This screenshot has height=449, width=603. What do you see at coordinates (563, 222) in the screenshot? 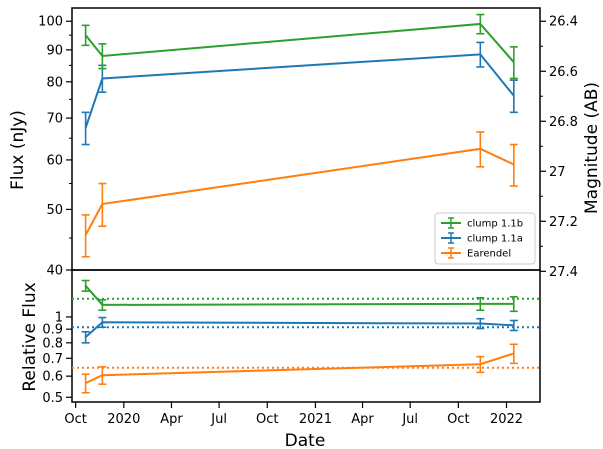
I see `top-y2-tick-label: 27.2` at bounding box center [563, 222].